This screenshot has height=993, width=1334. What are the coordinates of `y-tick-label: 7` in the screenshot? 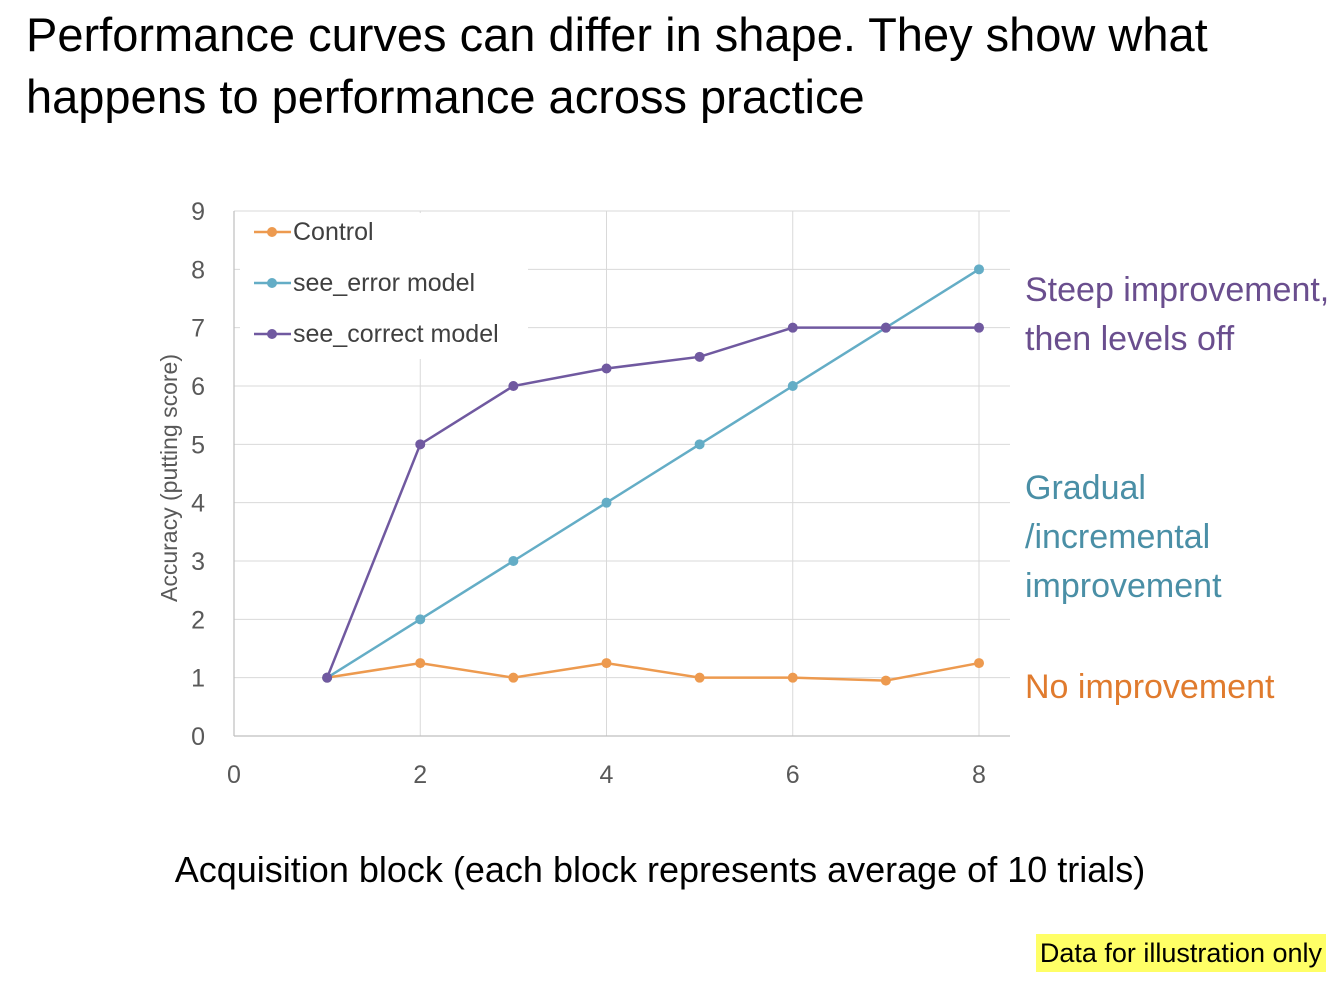 It's located at (198, 329).